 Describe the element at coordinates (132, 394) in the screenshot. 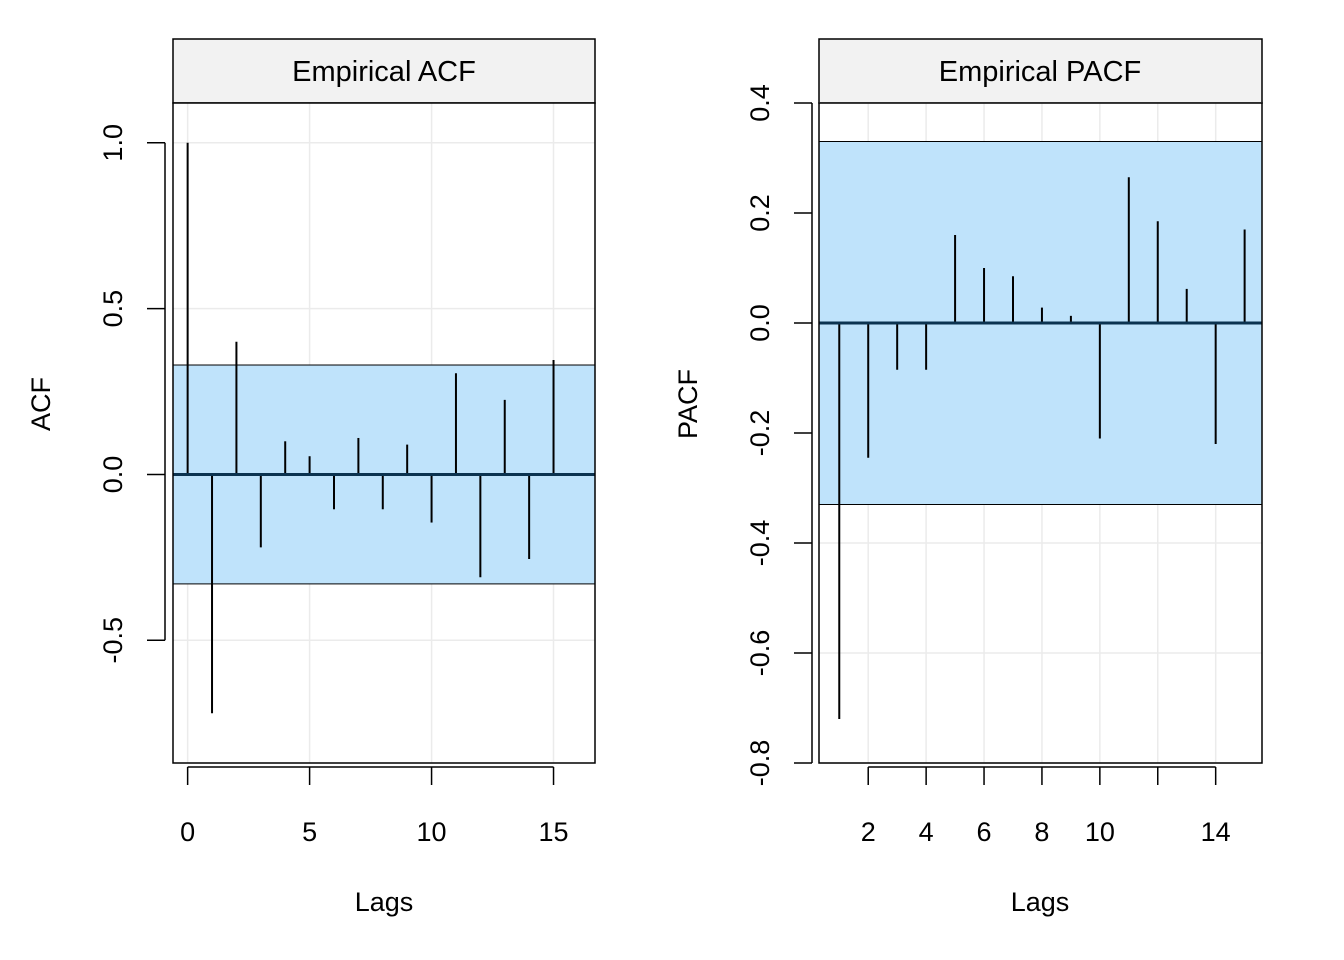

I see `acf-y-axis: -0.5 0.0 0.5 1.0` at that location.